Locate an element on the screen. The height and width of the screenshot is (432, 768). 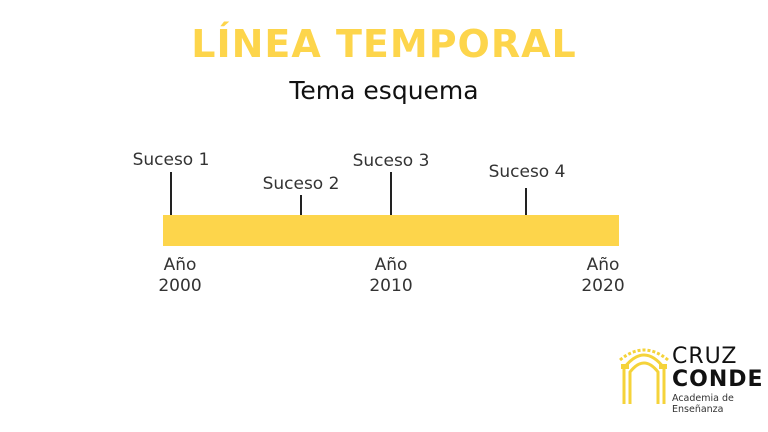
logo-line-3: Academia de Enseñanza is located at coordinates (703, 404).